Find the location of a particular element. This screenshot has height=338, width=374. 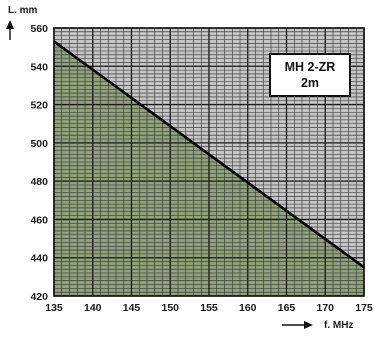

chart-annotation: MH 2-ZR 2m is located at coordinates (310, 75).